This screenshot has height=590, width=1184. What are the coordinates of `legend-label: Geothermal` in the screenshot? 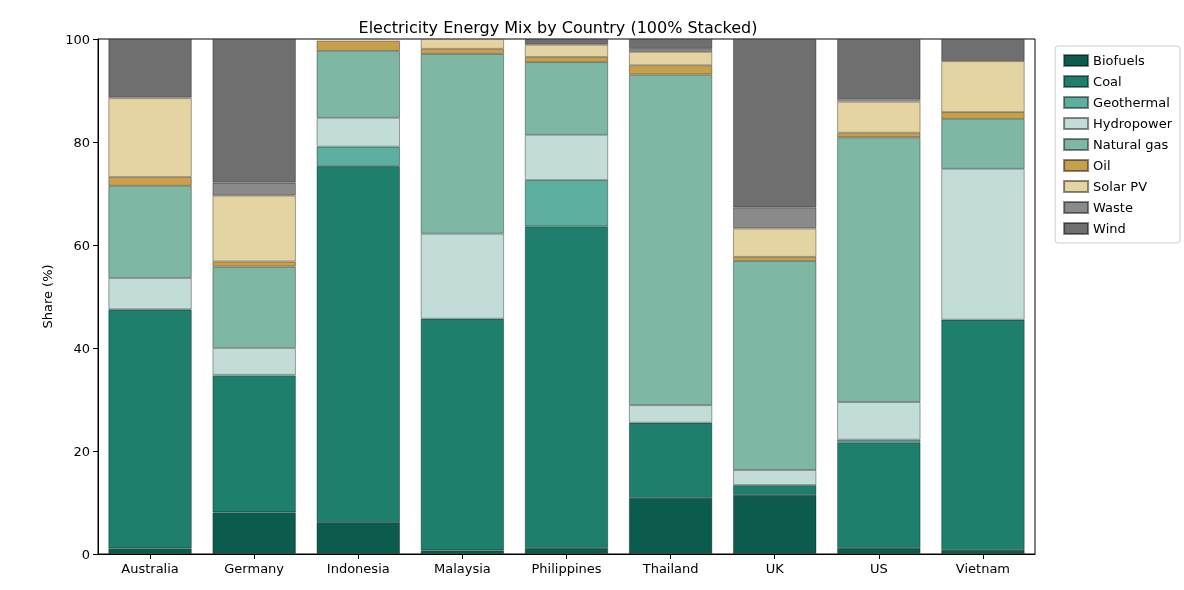 It's located at (1131, 102).